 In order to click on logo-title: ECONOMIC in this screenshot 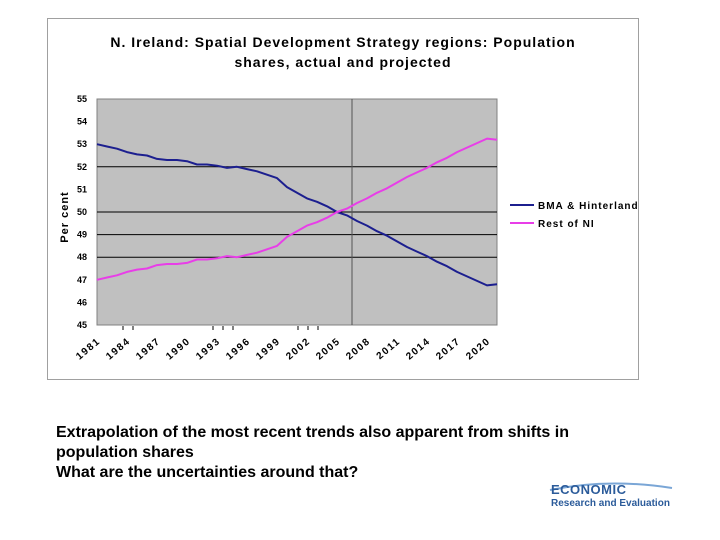, I will do `click(589, 489)`.